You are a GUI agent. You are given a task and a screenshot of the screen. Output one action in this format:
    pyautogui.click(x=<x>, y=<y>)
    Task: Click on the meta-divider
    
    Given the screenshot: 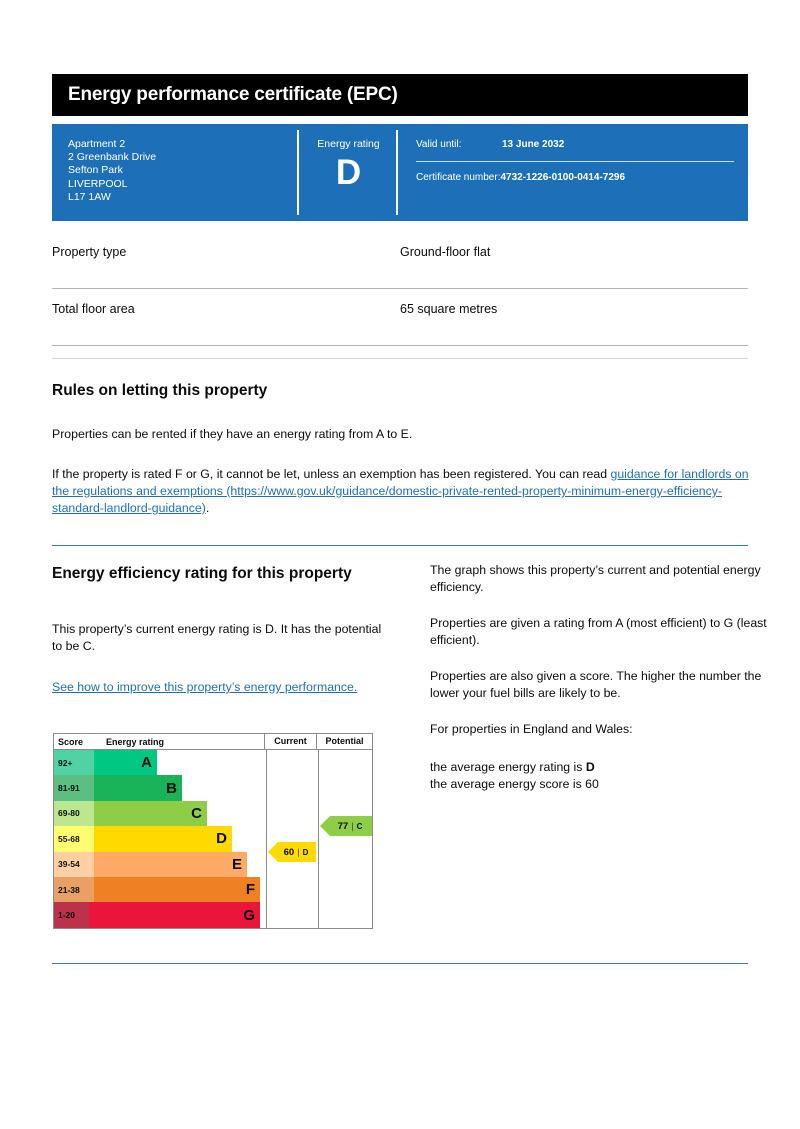 What is the action you would take?
    pyautogui.click(x=575, y=161)
    